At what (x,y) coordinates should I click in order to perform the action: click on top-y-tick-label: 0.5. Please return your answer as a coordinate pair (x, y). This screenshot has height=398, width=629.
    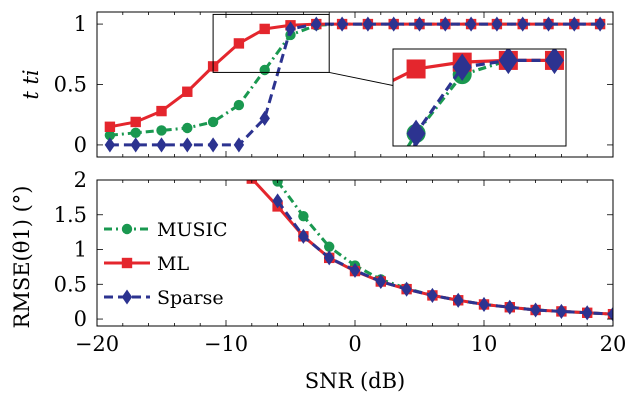
    Looking at the image, I should click on (70, 85).